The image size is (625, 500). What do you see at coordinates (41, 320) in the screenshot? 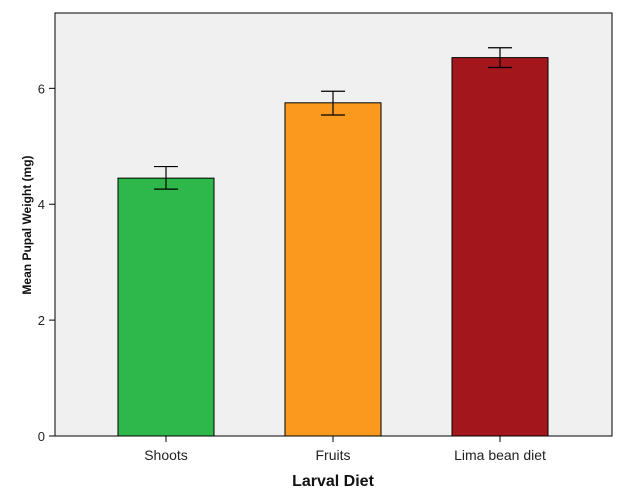
I see `y-tick-label: 2` at bounding box center [41, 320].